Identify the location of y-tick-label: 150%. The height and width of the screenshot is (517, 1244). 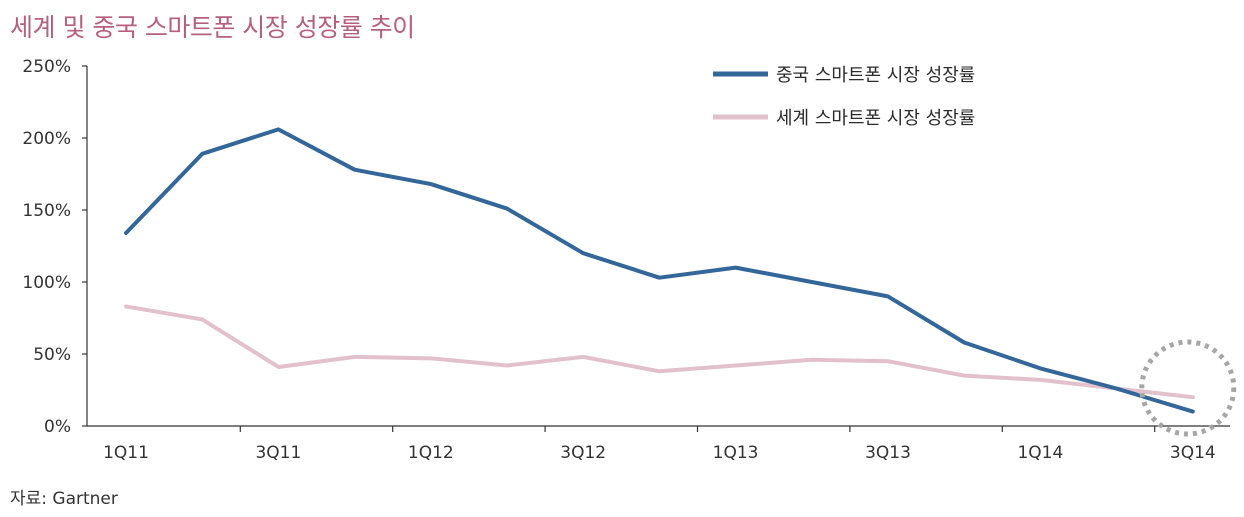
(46, 211).